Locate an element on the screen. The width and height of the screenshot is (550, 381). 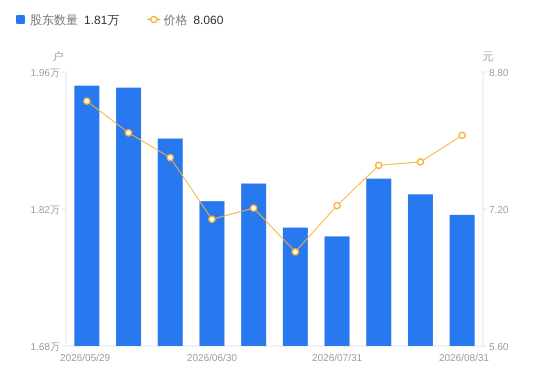
x-tick-label: 2026/08/31 is located at coordinates (464, 358).